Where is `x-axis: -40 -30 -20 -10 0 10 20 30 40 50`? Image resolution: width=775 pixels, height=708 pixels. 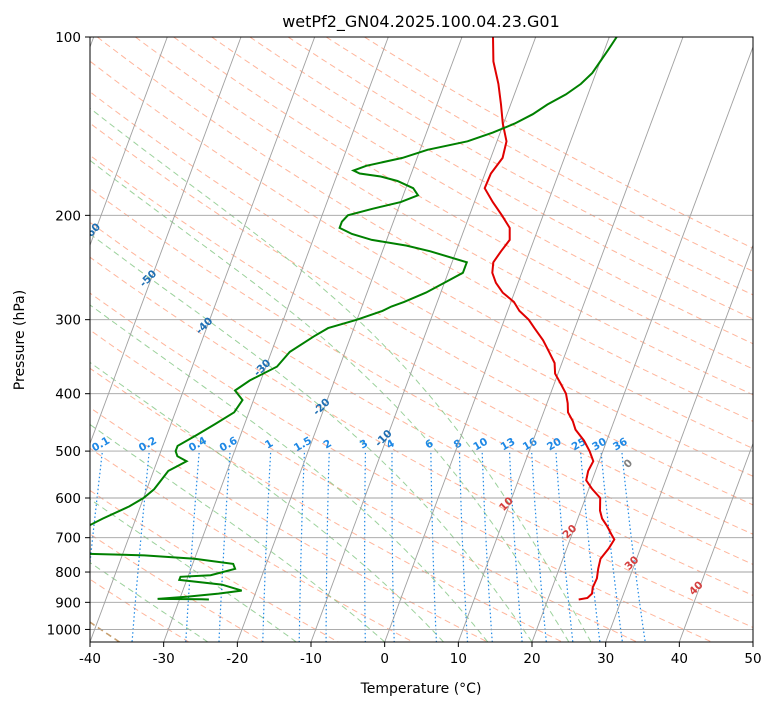
x-axis: -40 -30 -20 -10 0 10 20 30 40 50 is located at coordinates (420, 654).